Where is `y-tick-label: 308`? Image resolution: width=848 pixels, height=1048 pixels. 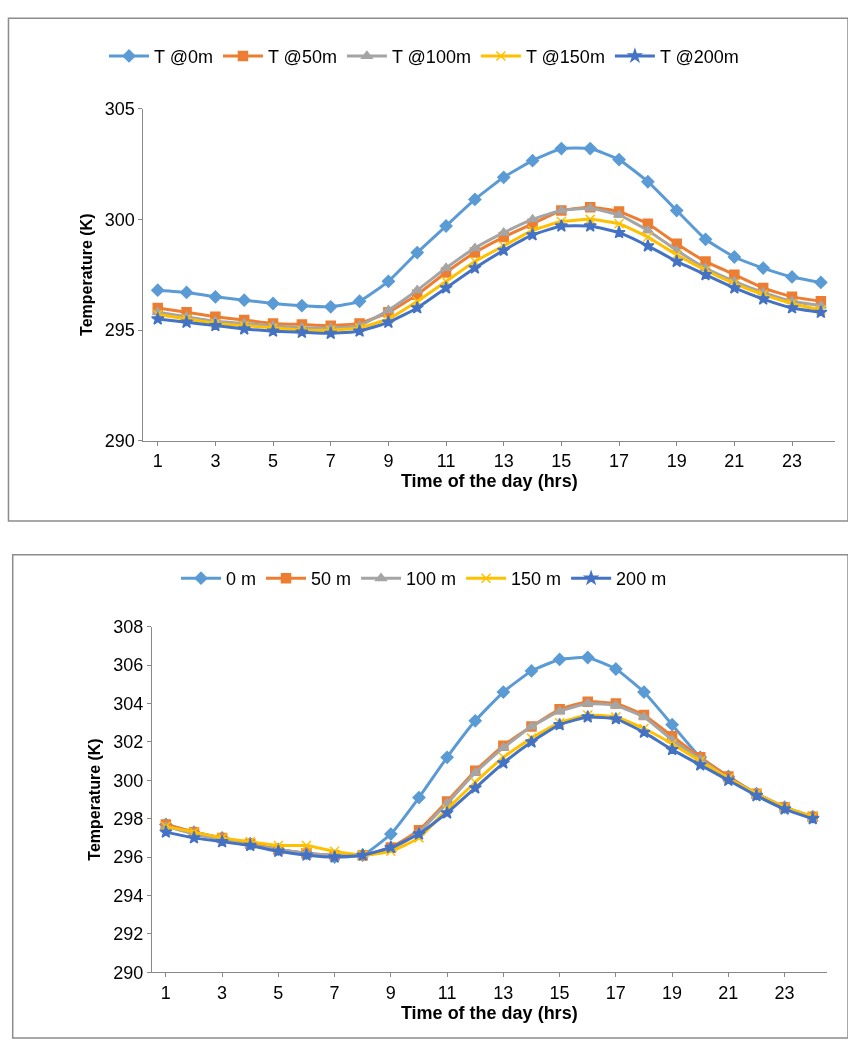
y-tick-label: 308 is located at coordinates (128, 627).